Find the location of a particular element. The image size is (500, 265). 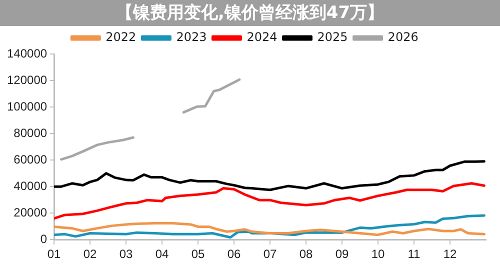

x-tick-label: 09 is located at coordinates (342, 254).